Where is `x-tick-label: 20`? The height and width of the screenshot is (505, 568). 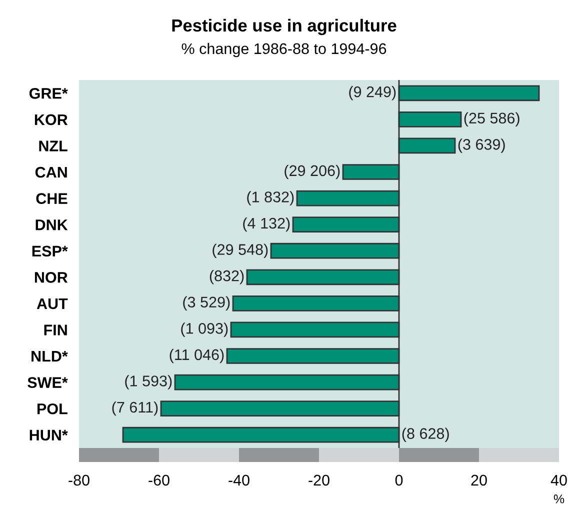 x-tick-label: 20 is located at coordinates (479, 480).